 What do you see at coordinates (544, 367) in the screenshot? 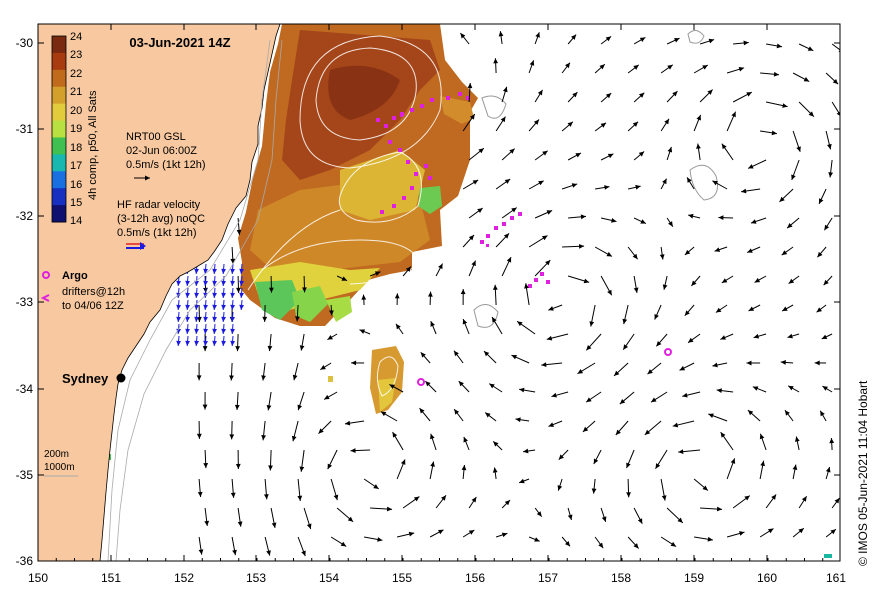
I see `argo-floats` at bounding box center [544, 367].